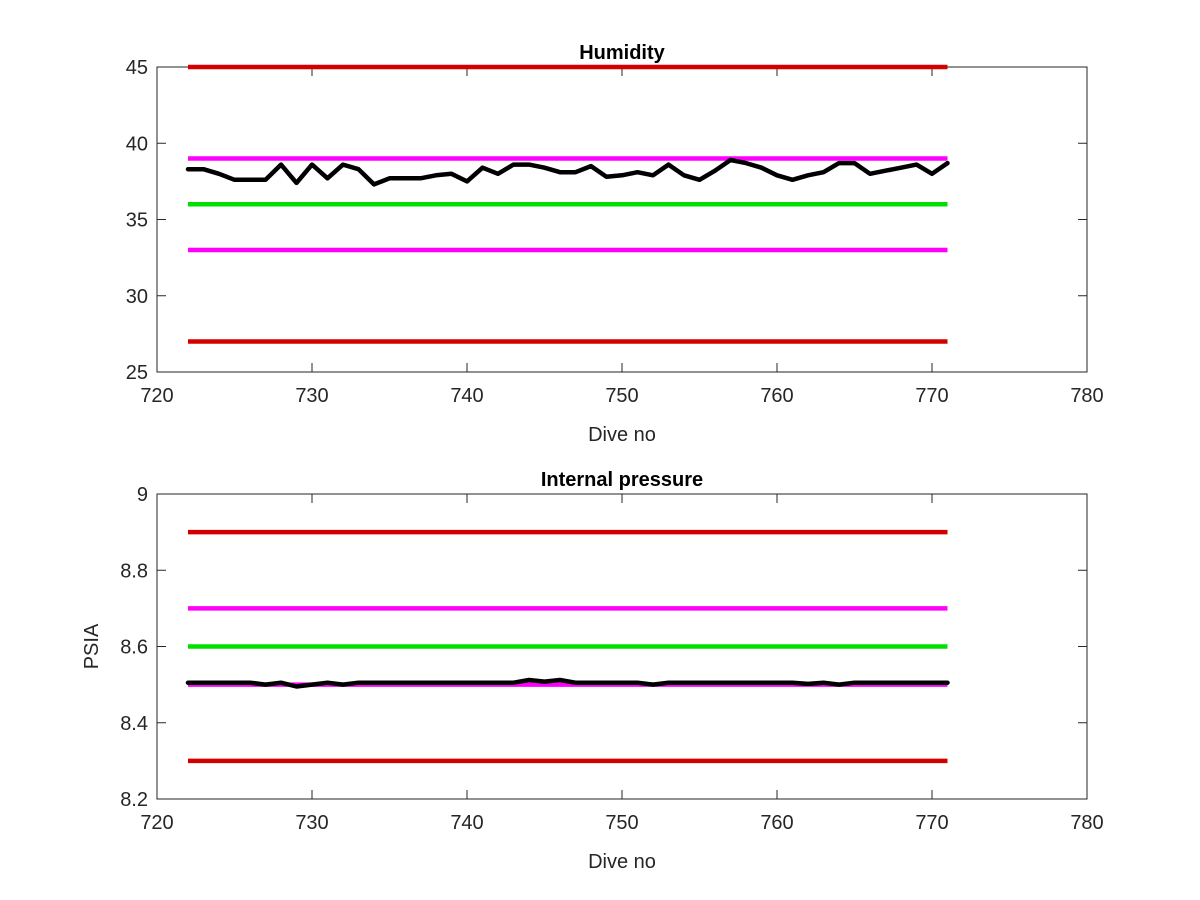  Describe the element at coordinates (134, 571) in the screenshot. I see `y-tick-label: 8.8` at that location.